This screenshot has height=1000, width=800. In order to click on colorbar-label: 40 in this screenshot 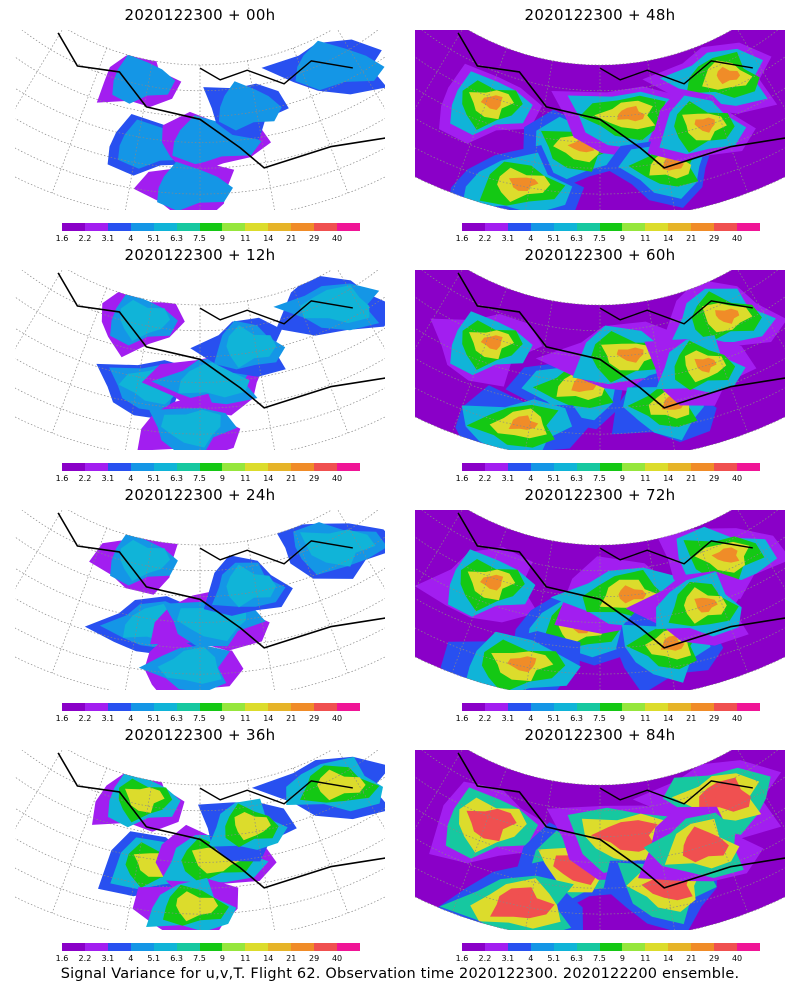, I will do `click(737, 478)`.